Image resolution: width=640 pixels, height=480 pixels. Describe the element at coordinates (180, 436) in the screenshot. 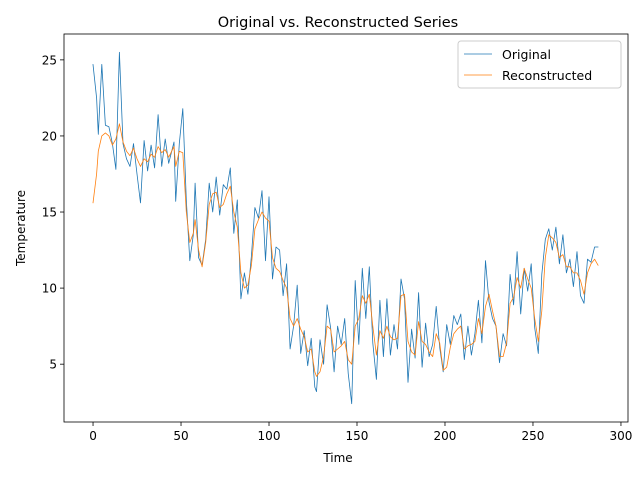

I see `x-tick-label: 50` at that location.